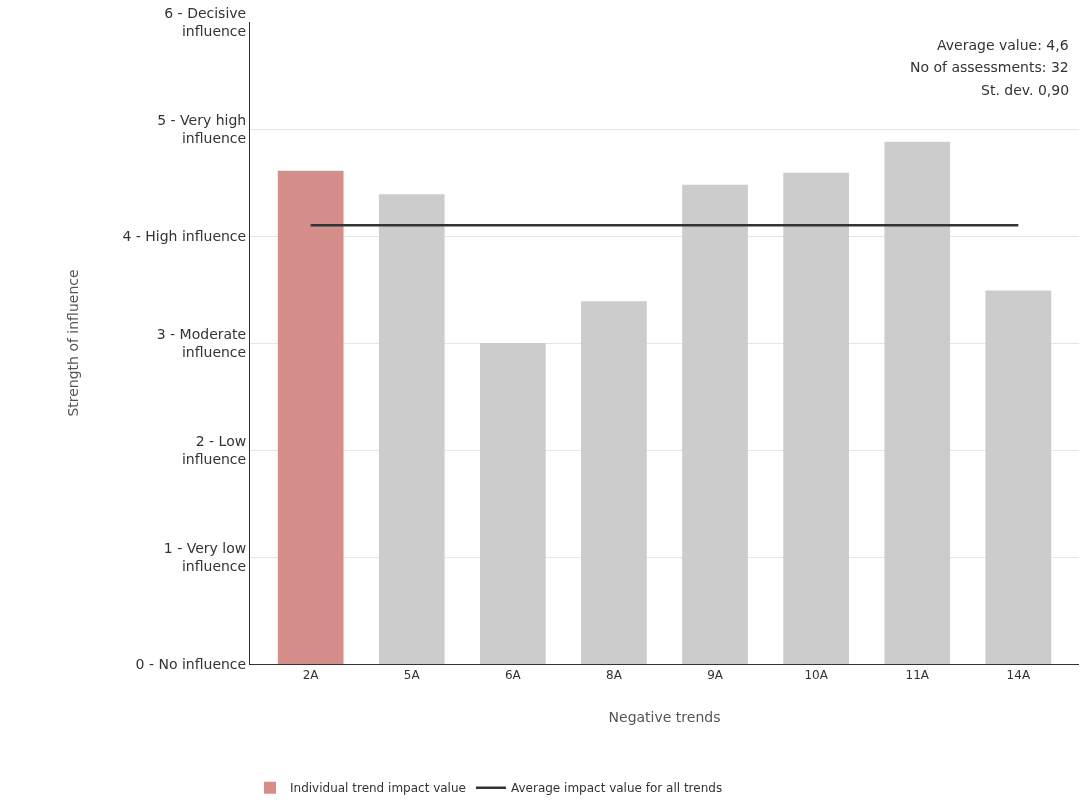  Describe the element at coordinates (917, 675) in the screenshot. I see `x-tick-label: 11A` at that location.